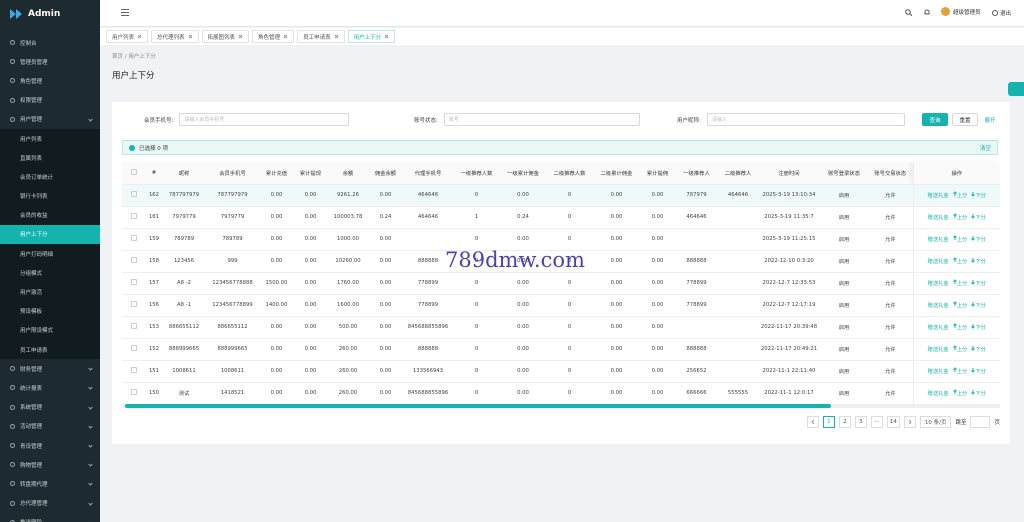 This screenshot has height=522, width=1024. I want to click on menu-item: 用户激活, so click(50, 292).